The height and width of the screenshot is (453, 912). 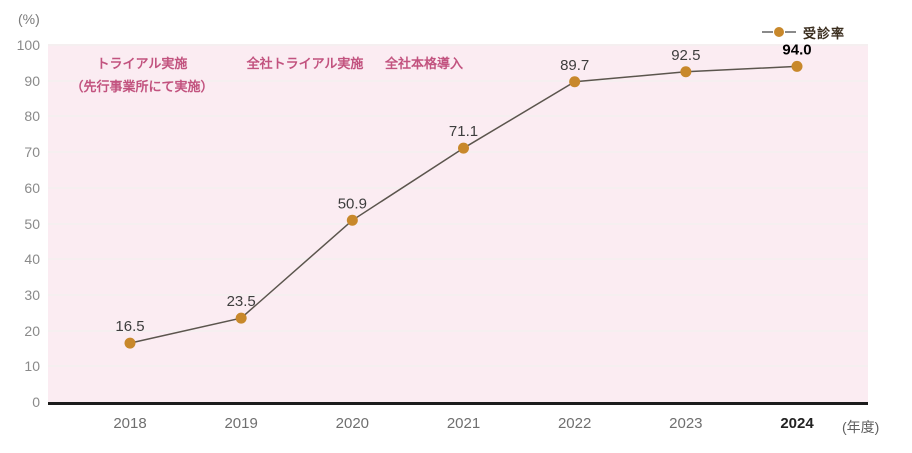 I want to click on phase-annotation: 全社トライアル実施, so click(x=305, y=63).